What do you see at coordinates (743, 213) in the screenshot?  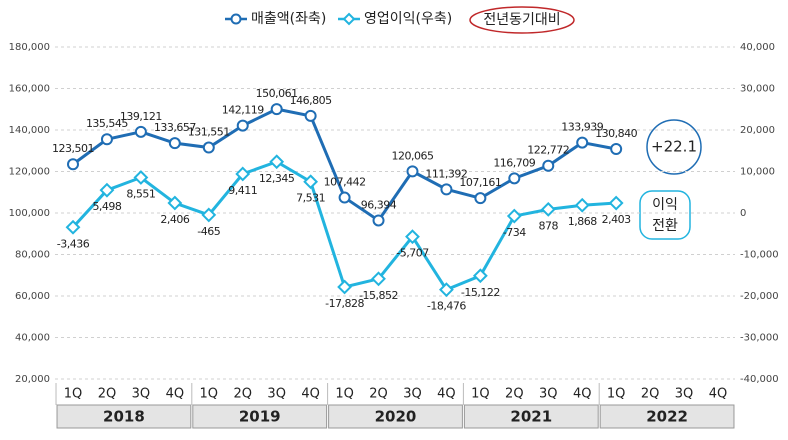 I see `y-tick-label: 0` at bounding box center [743, 213].